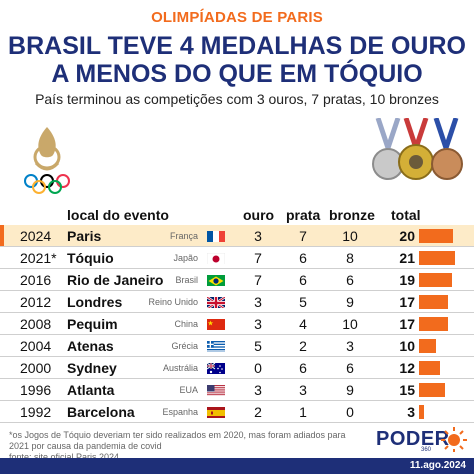 The width and height of the screenshot is (474, 474). What do you see at coordinates (237, 46) in the screenshot?
I see `page-title-line1: BRASIL TEVE 4 MEDALHAS DE OURO` at bounding box center [237, 46].